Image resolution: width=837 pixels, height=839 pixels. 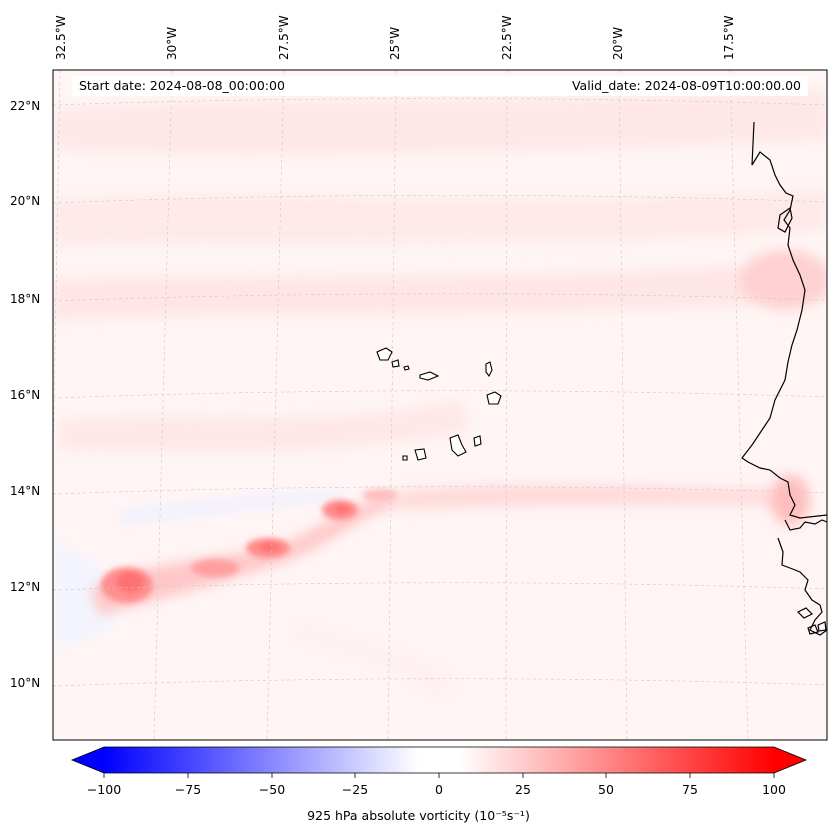 What do you see at coordinates (272, 789) in the screenshot?
I see `colorbar-tick-label: −50` at bounding box center [272, 789].